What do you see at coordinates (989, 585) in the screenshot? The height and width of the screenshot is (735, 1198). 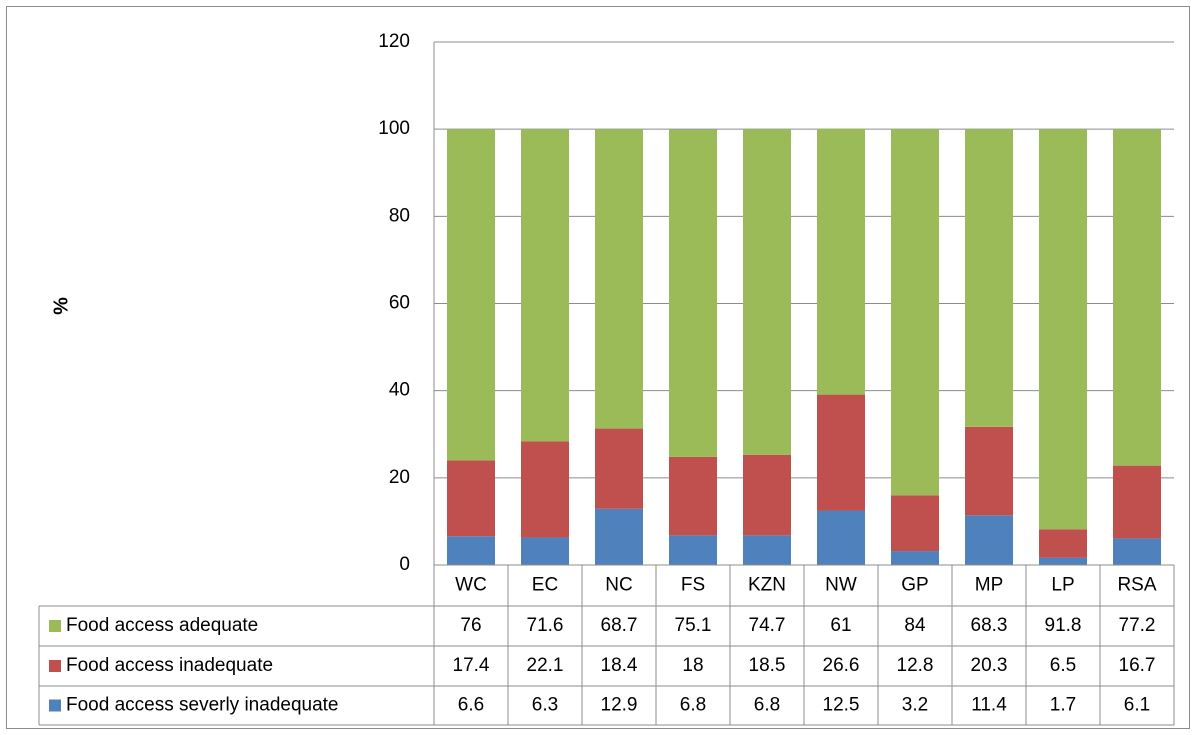 I see `x-tick-label: MP` at bounding box center [989, 585].